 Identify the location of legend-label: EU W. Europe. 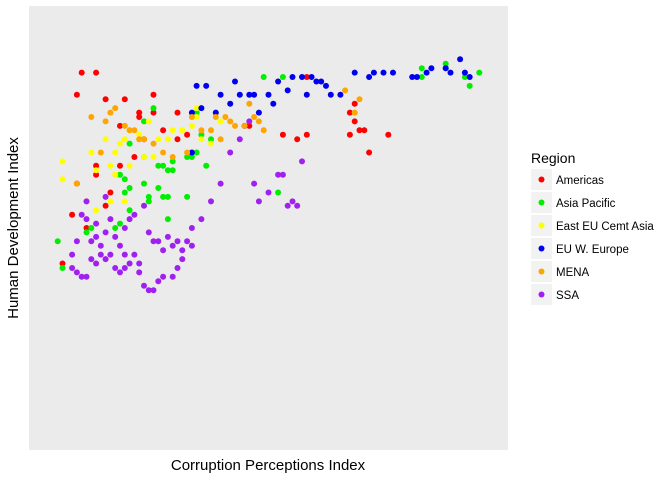
(592, 250).